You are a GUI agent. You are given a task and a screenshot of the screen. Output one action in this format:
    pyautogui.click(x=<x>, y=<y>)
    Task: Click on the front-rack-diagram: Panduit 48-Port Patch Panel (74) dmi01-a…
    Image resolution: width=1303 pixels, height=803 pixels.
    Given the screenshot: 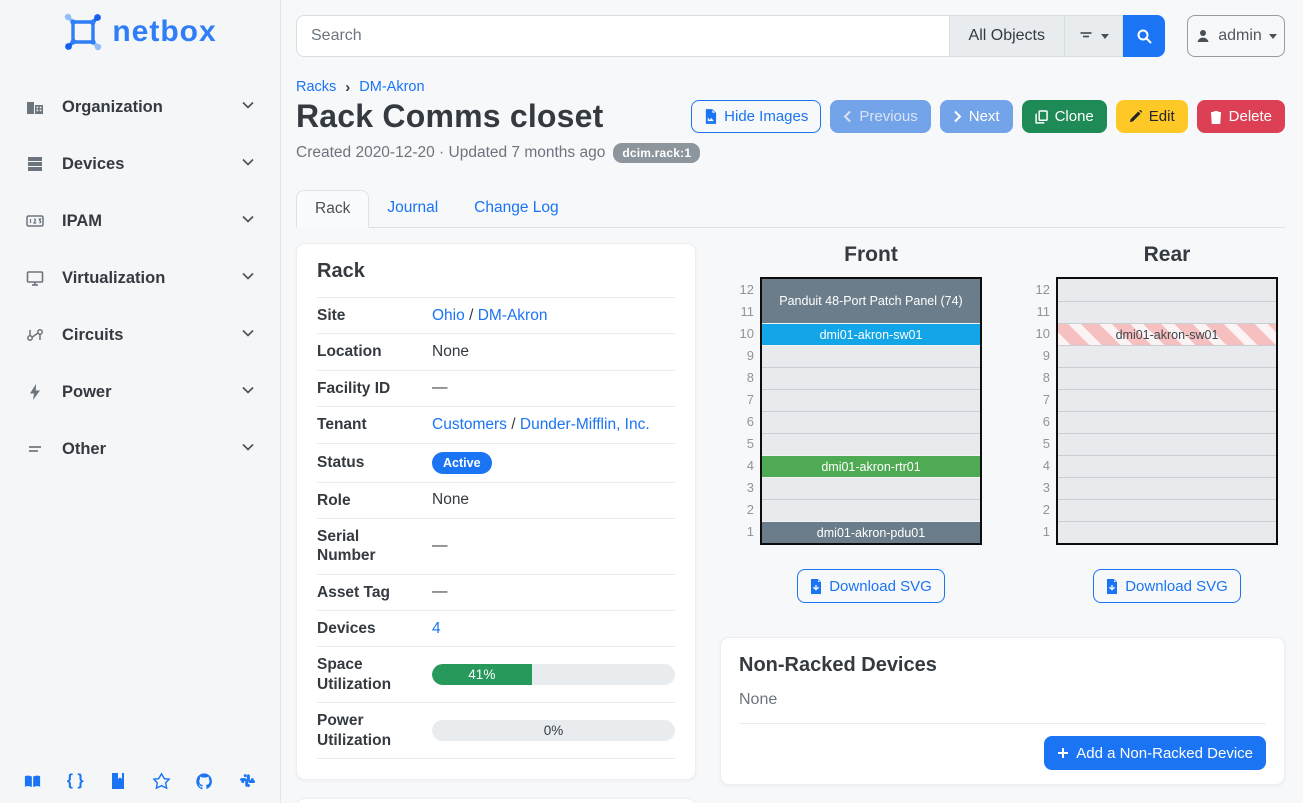 What is the action you would take?
    pyautogui.click(x=871, y=411)
    